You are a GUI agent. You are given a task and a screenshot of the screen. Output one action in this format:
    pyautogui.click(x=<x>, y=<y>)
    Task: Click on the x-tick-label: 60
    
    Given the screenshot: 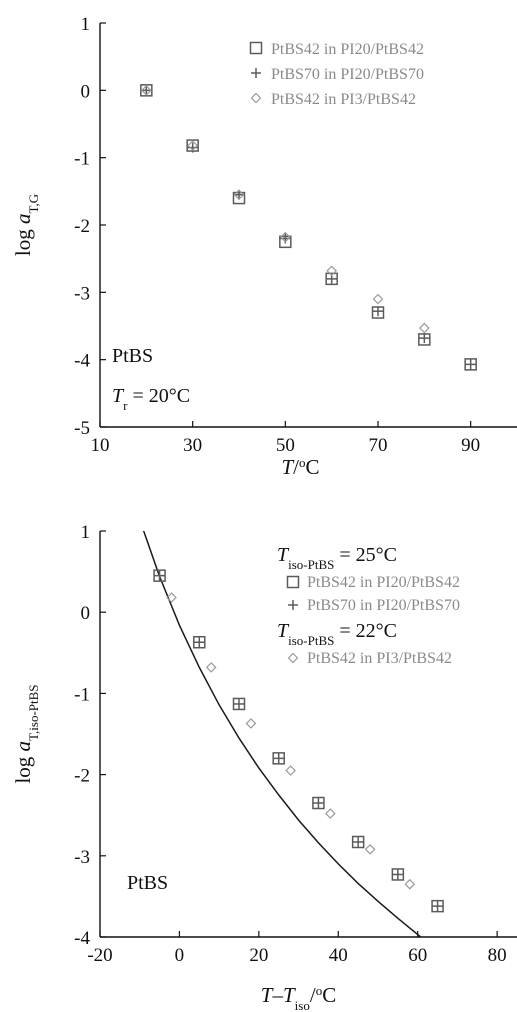 What is the action you would take?
    pyautogui.click(x=417, y=955)
    